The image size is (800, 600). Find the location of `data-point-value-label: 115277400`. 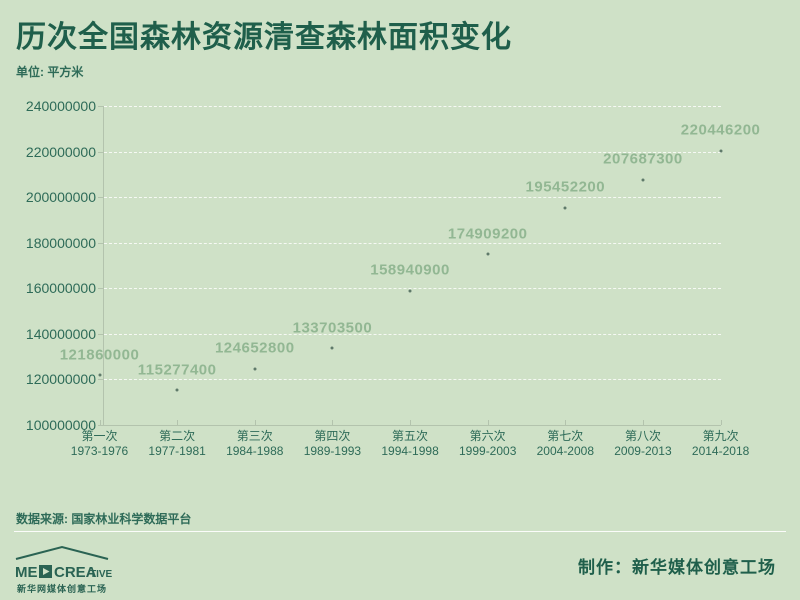

data-point-value-label: 115277400 is located at coordinates (177, 370).